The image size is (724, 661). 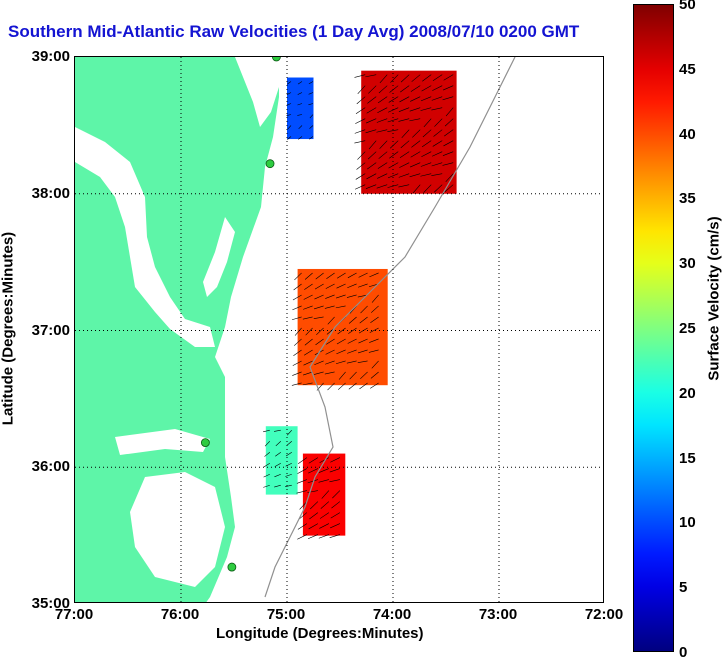 What do you see at coordinates (50, 603) in the screenshot?
I see `y-tick-label: 35:00` at bounding box center [50, 603].